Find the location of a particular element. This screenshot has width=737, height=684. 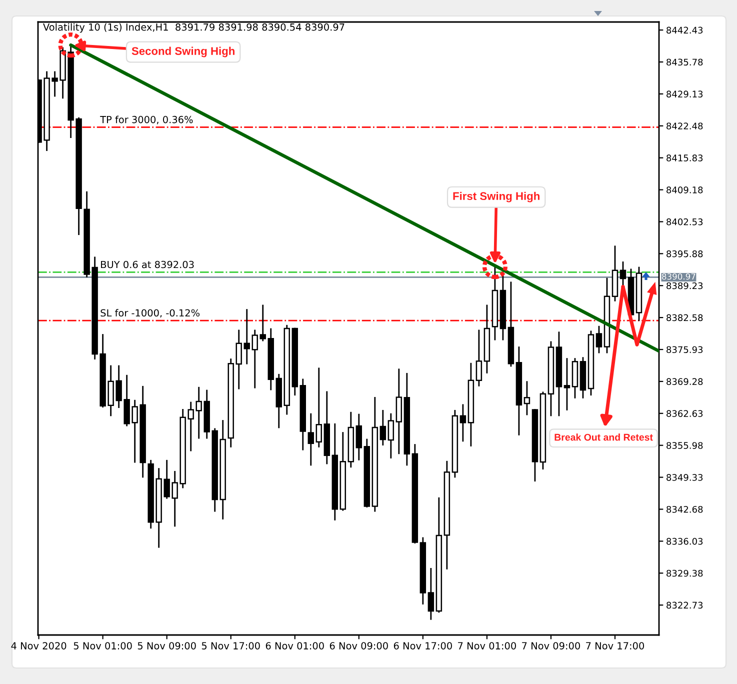

x-tick-label: 5 Nov 09:00 is located at coordinates (167, 646).